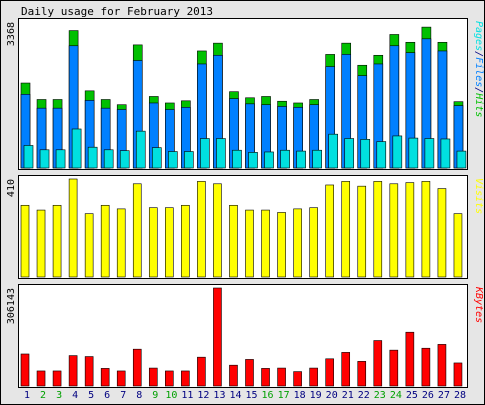  What do you see at coordinates (139, 395) in the screenshot?
I see `x-tick-label-day-8: 8` at bounding box center [139, 395].